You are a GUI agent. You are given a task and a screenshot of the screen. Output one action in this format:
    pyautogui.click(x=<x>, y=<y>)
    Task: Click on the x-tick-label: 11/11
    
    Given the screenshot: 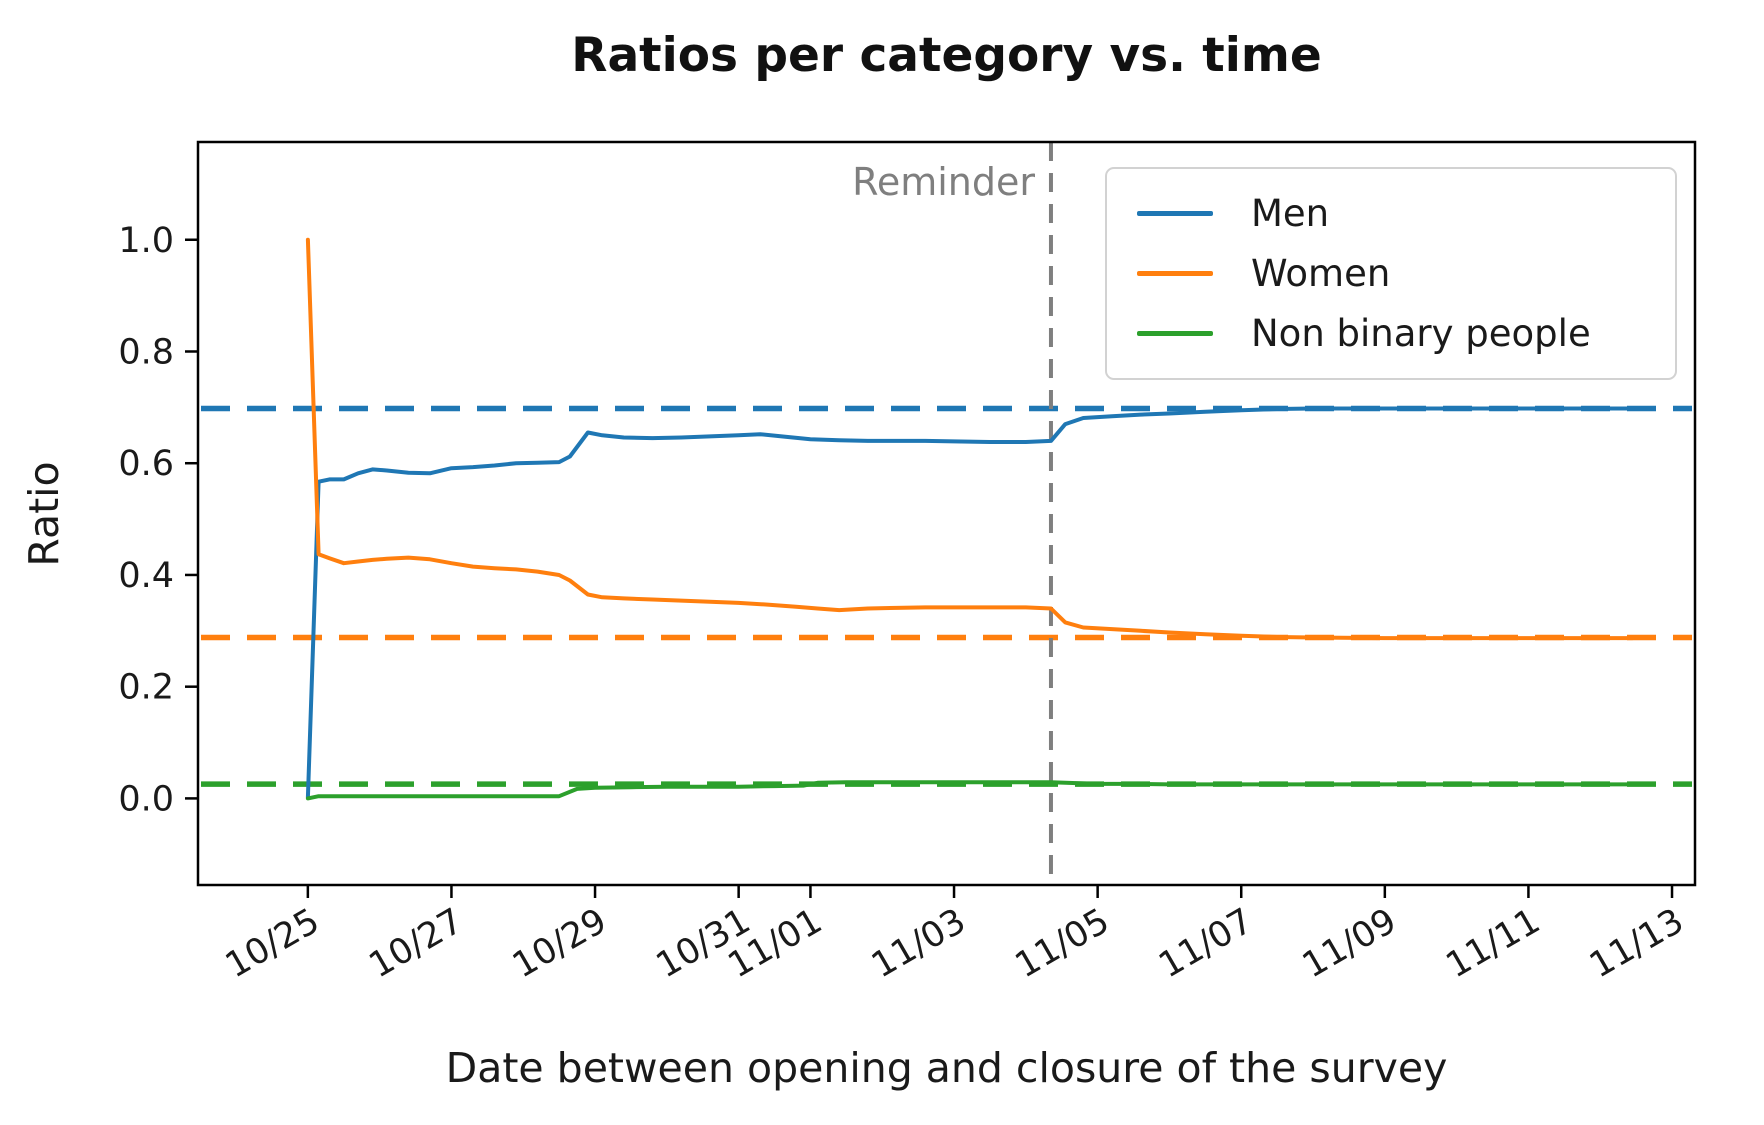 What is the action you would take?
    pyautogui.click(x=1493, y=943)
    